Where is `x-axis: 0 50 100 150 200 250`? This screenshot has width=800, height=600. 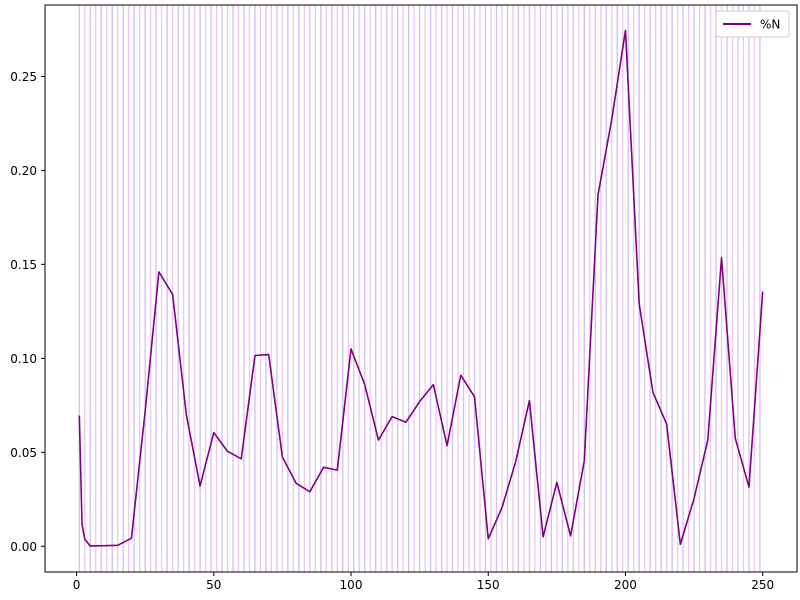 x-axis: 0 50 100 150 200 250 is located at coordinates (423, 582).